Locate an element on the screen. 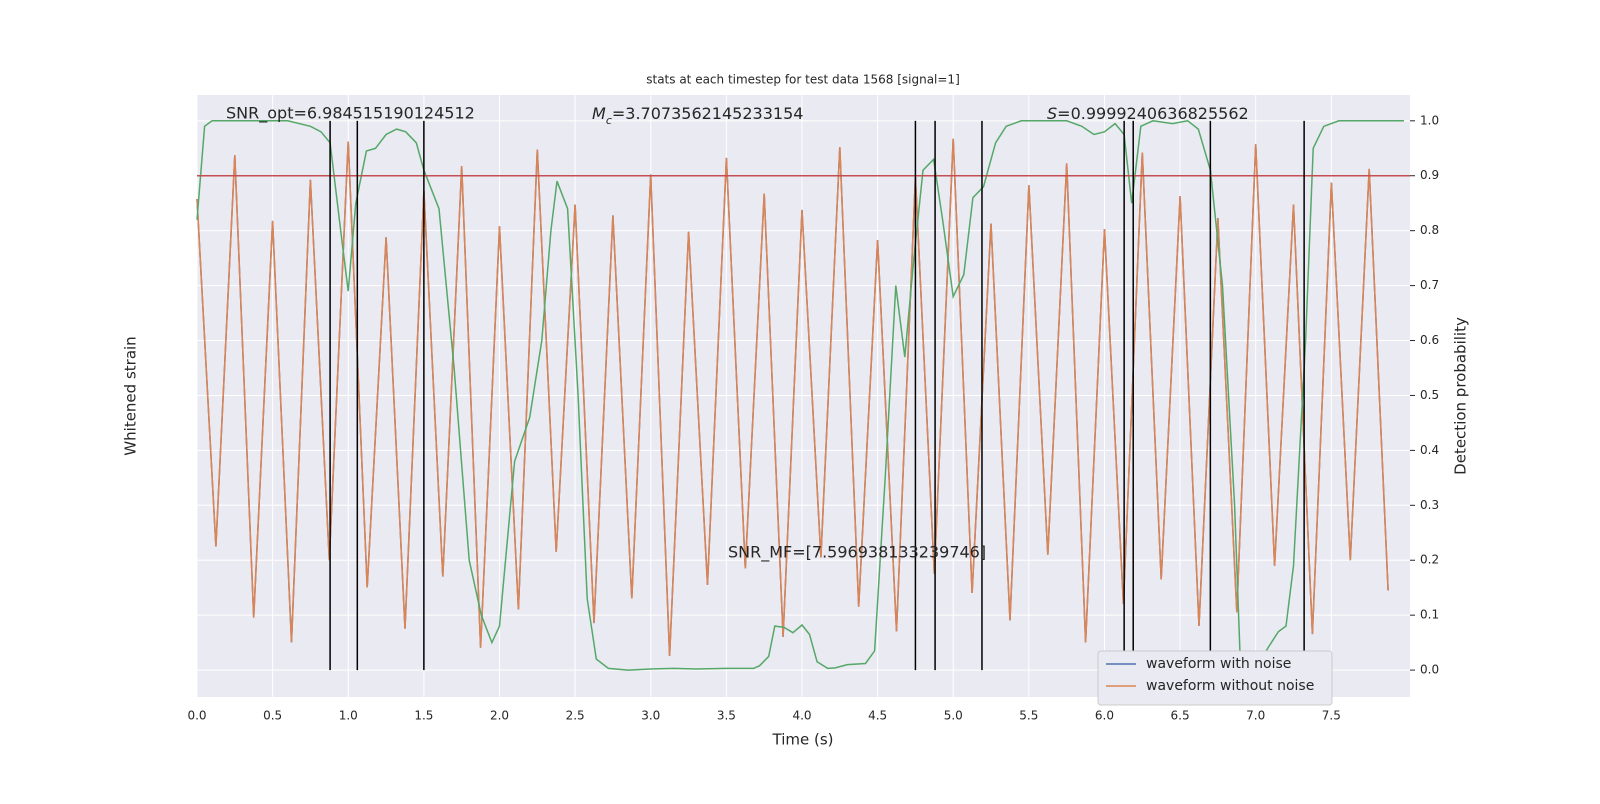 The width and height of the screenshot is (1600, 804). x-tick-label: 3.0 is located at coordinates (650, 716).